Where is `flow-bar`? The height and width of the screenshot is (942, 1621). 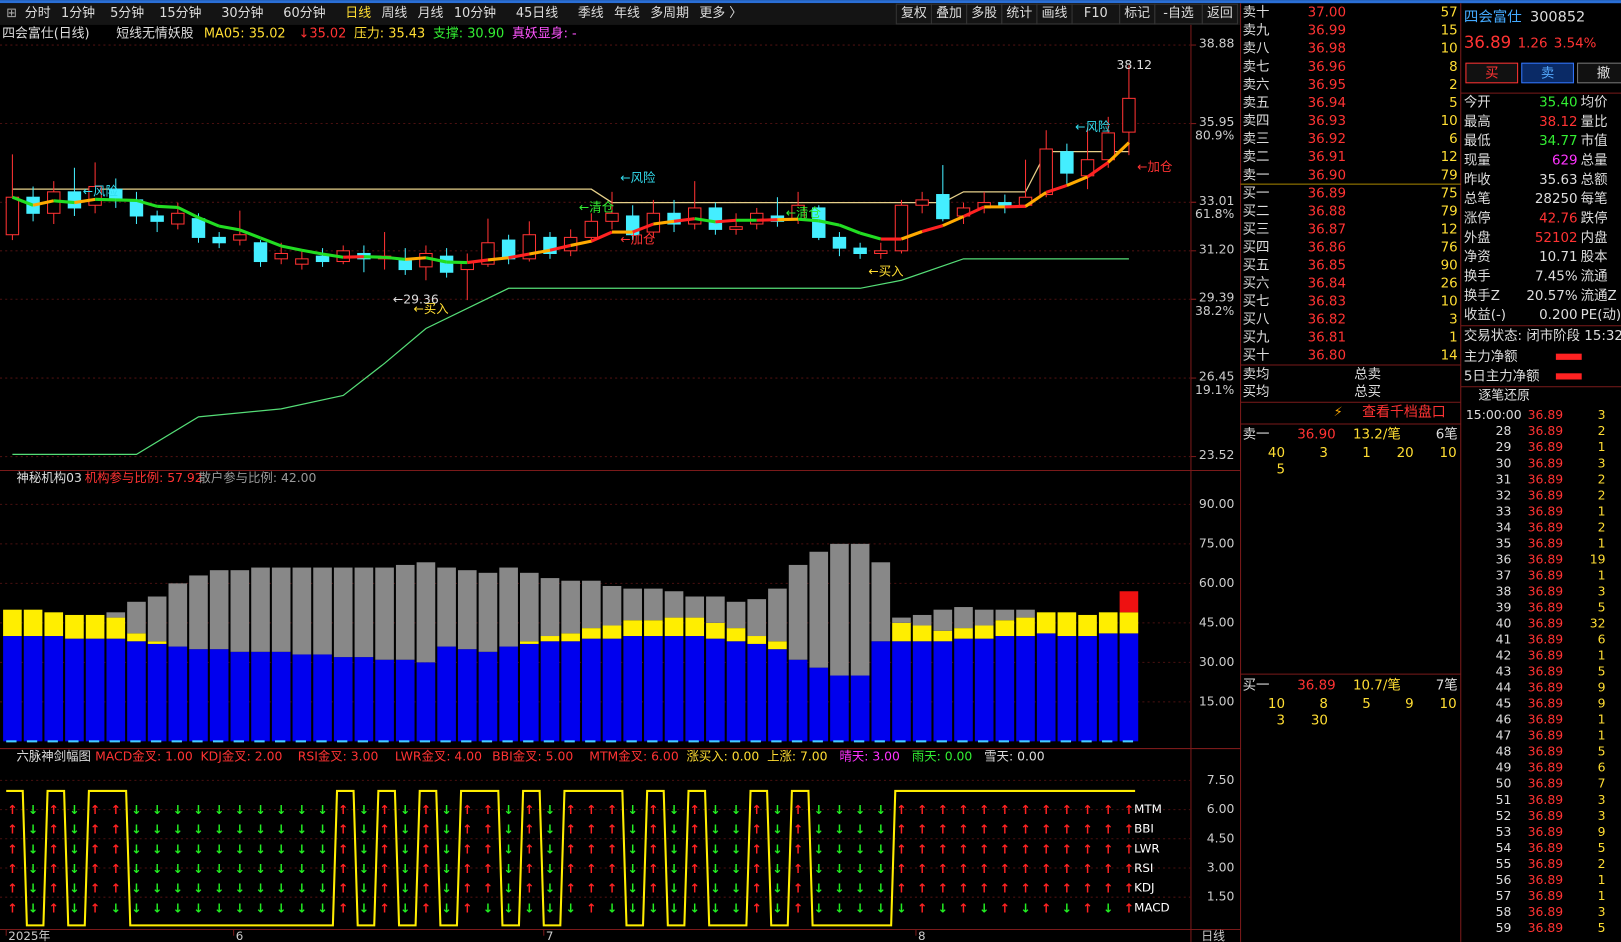
flow-bar is located at coordinates (1568, 376).